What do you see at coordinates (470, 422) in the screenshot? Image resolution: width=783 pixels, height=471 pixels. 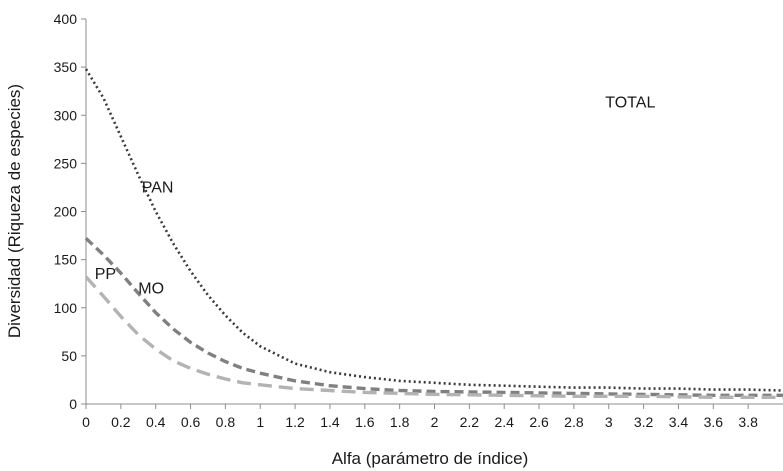 I see `x-tick-label: 2.2` at bounding box center [470, 422].